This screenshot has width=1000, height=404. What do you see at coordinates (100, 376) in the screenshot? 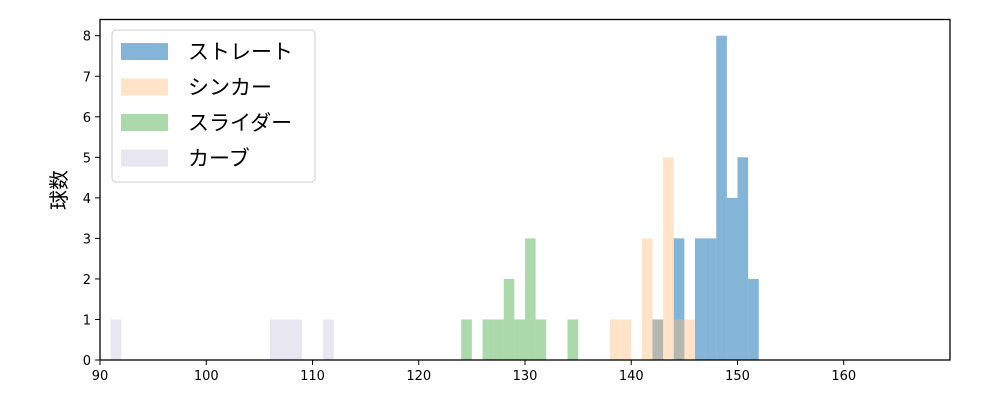
I see `x-tick-label: 90` at bounding box center [100, 376].